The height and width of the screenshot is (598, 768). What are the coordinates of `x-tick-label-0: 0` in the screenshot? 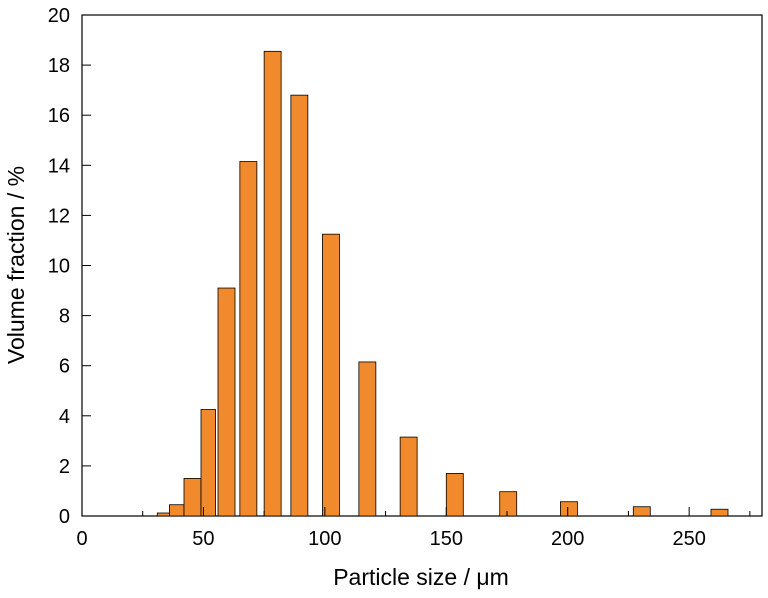 It's located at (81, 539).